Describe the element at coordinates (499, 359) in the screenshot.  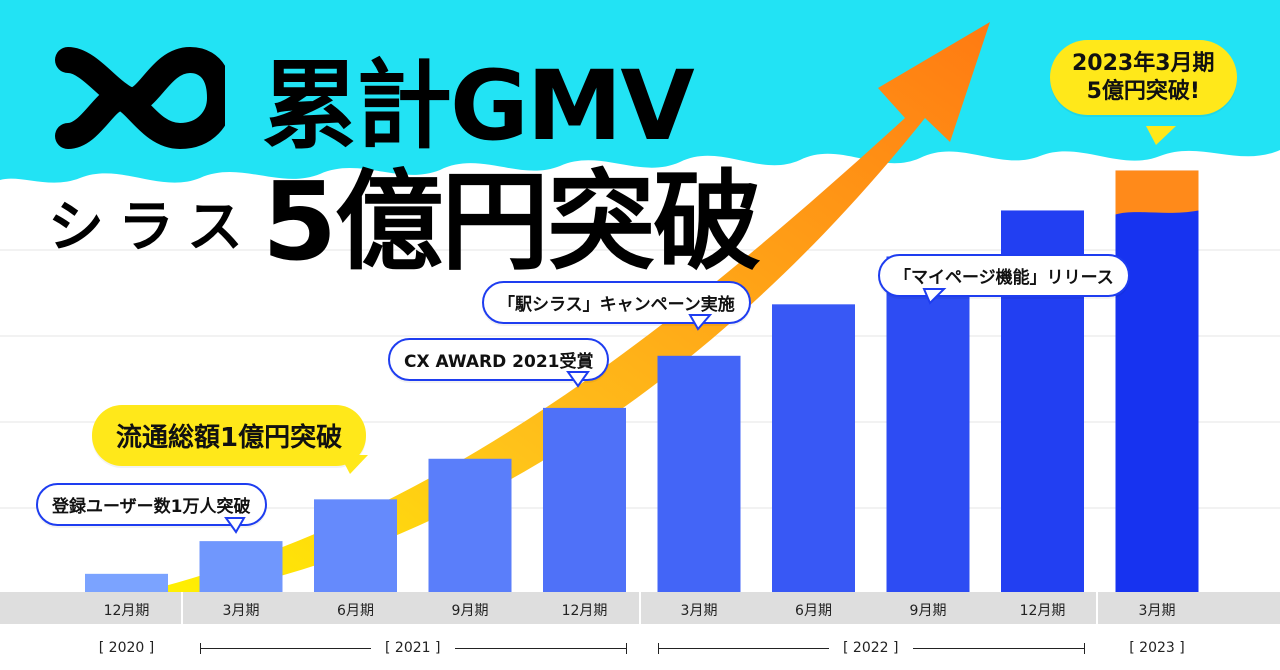
I see `annotation-cx-award: CX AWARD 2021受賞` at that location.